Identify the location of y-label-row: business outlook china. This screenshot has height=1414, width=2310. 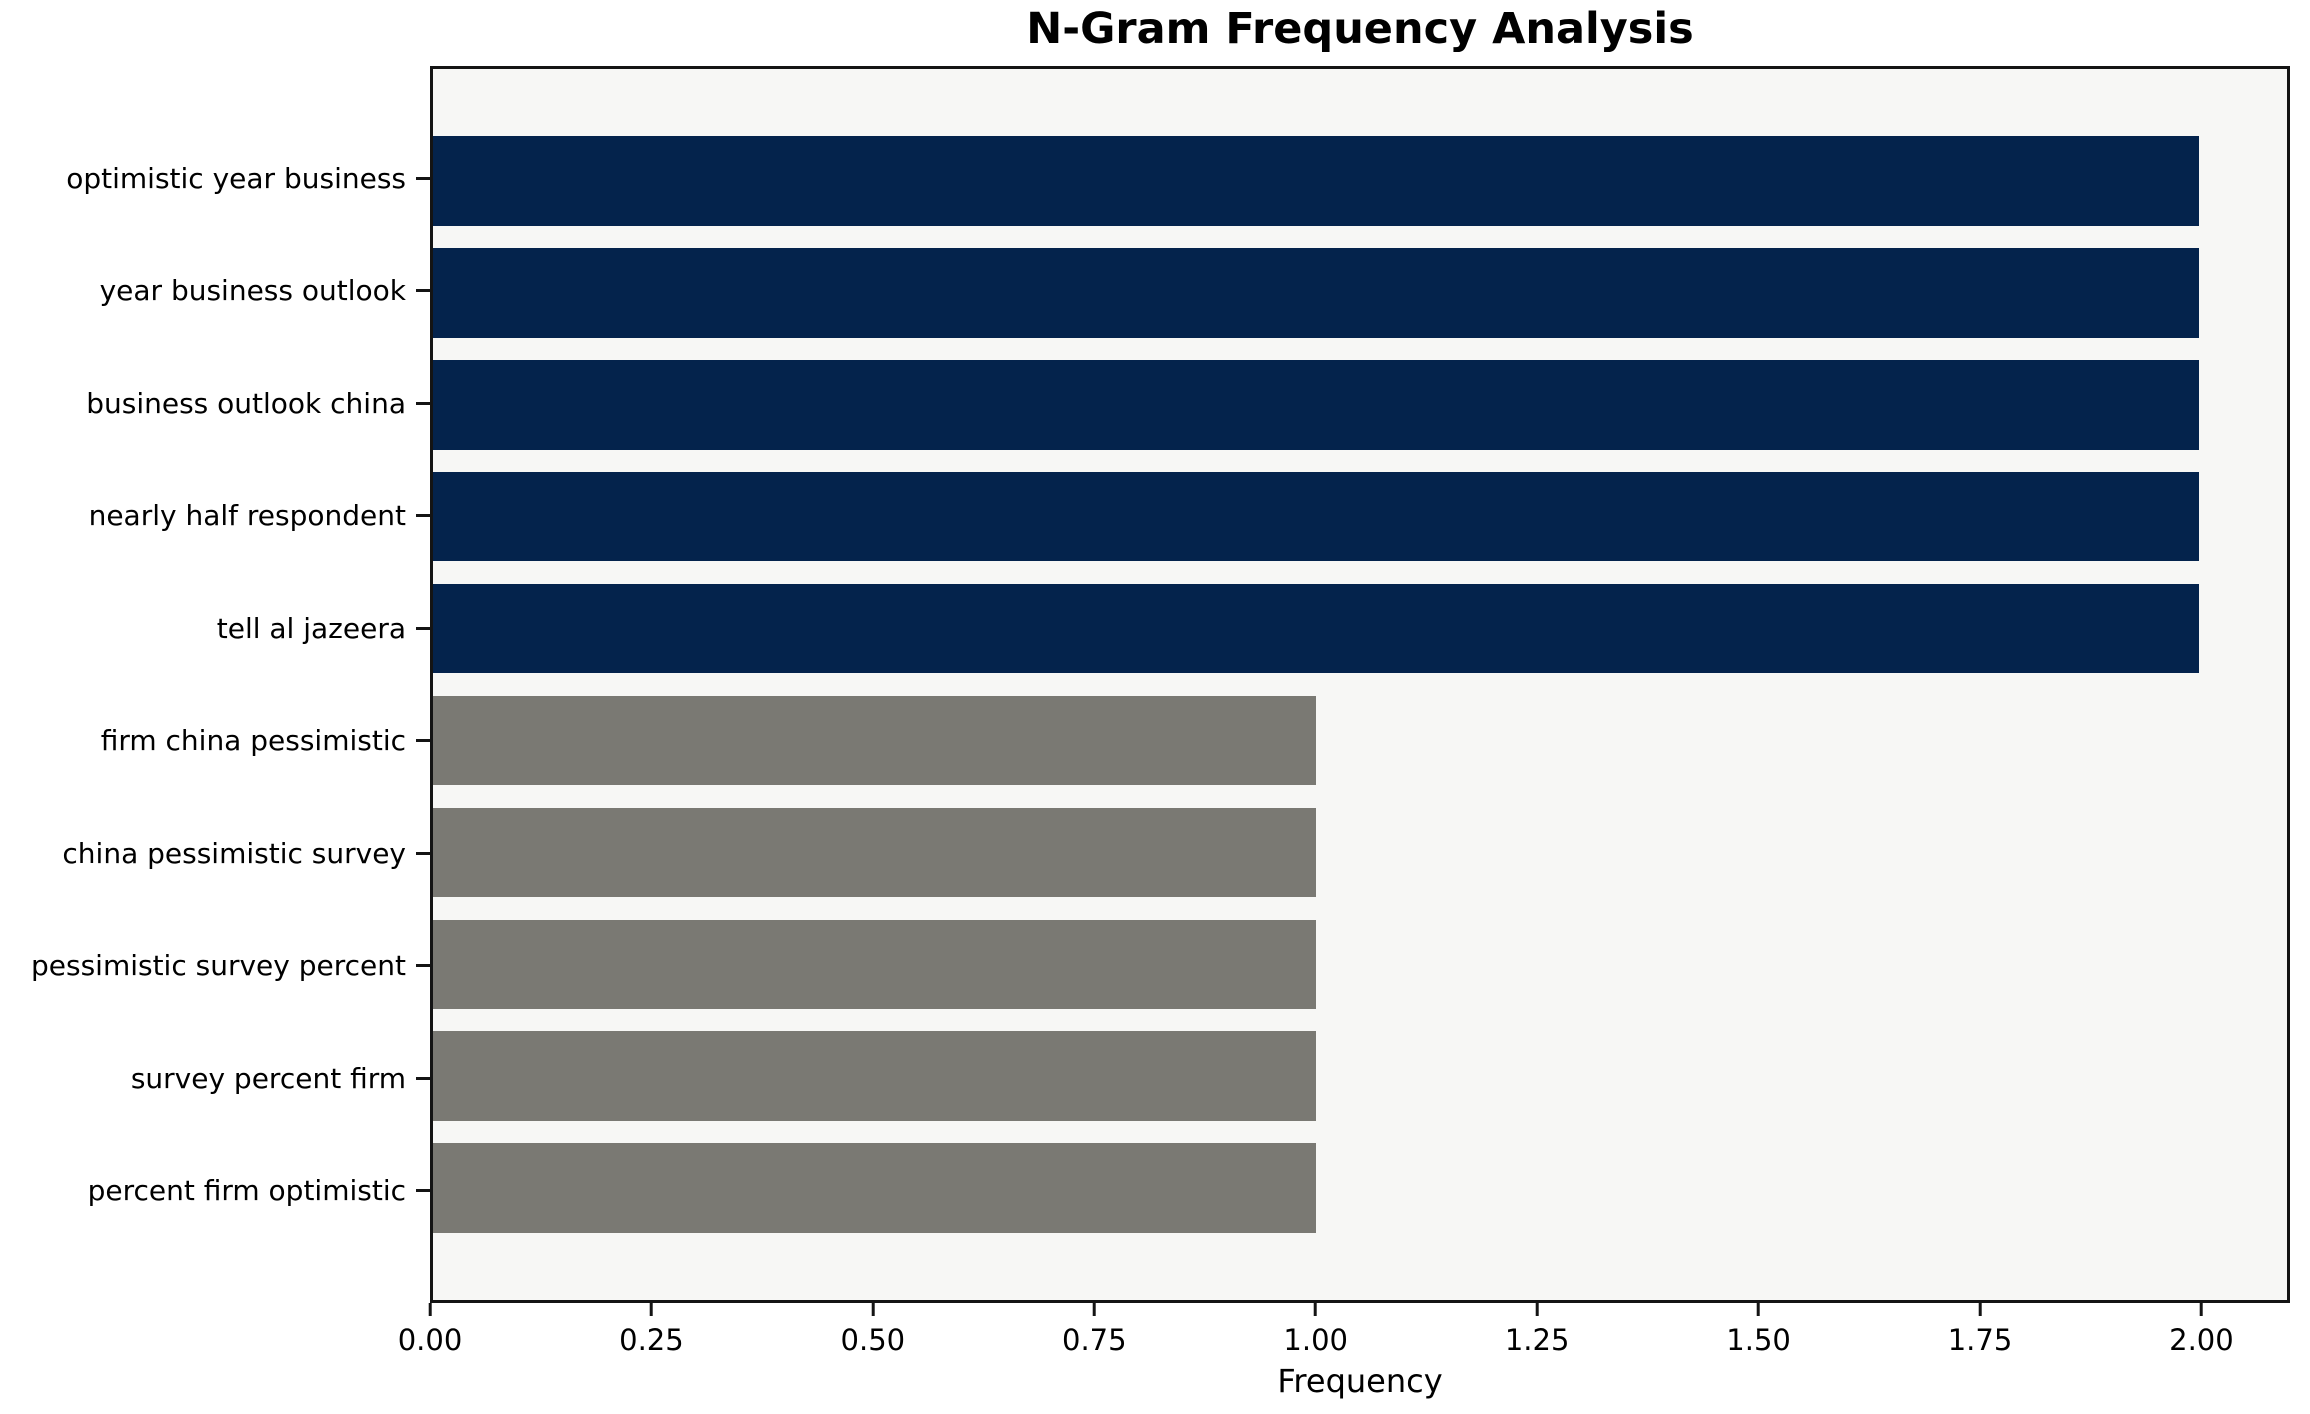
(206, 403).